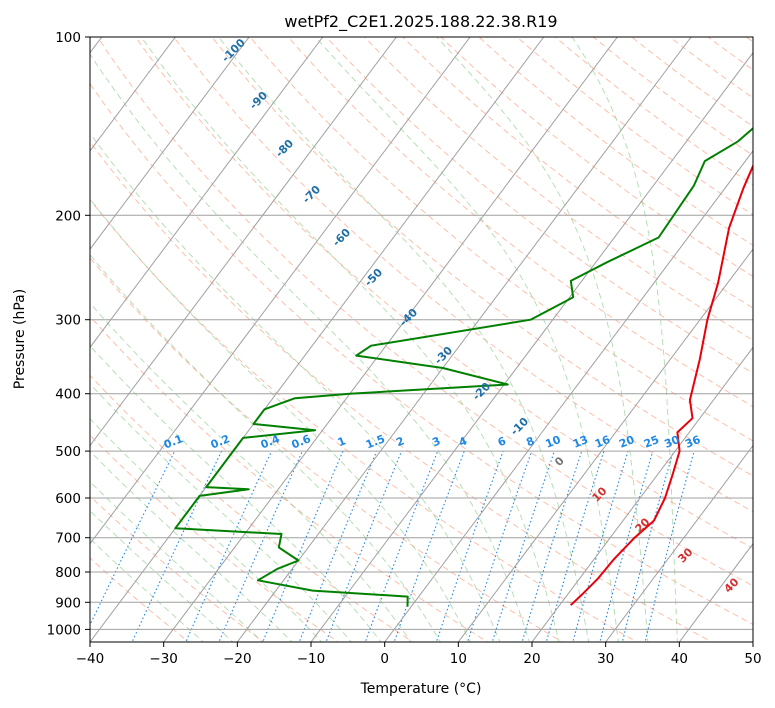 This screenshot has width=775, height=708. I want to click on chart-title: wetPf2_C2E1.2025.188.22.38.R19, so click(420, 22).